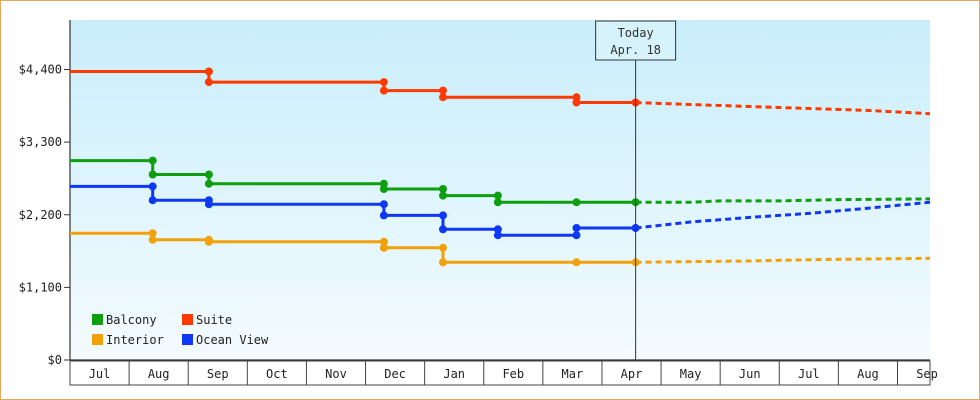 This screenshot has height=400, width=980. I want to click on x-tick-label: Jun, so click(750, 374).